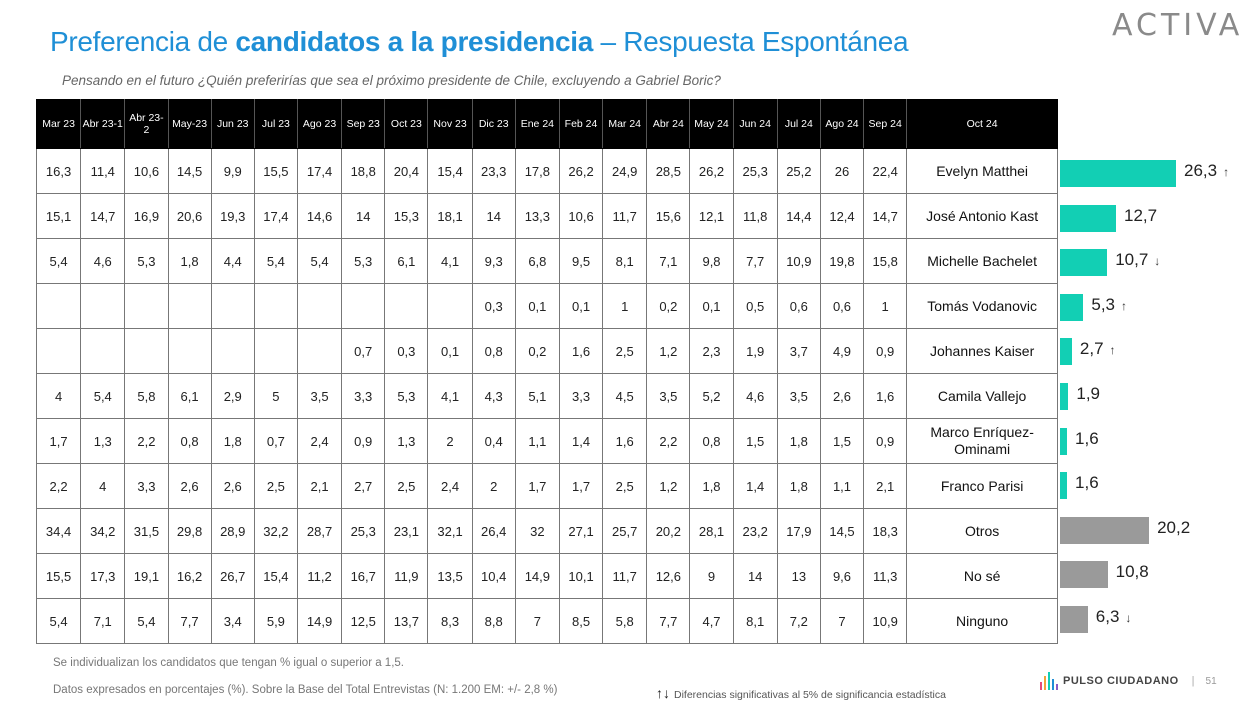 The height and width of the screenshot is (709, 1258). I want to click on table-cell: 1, so click(885, 306).